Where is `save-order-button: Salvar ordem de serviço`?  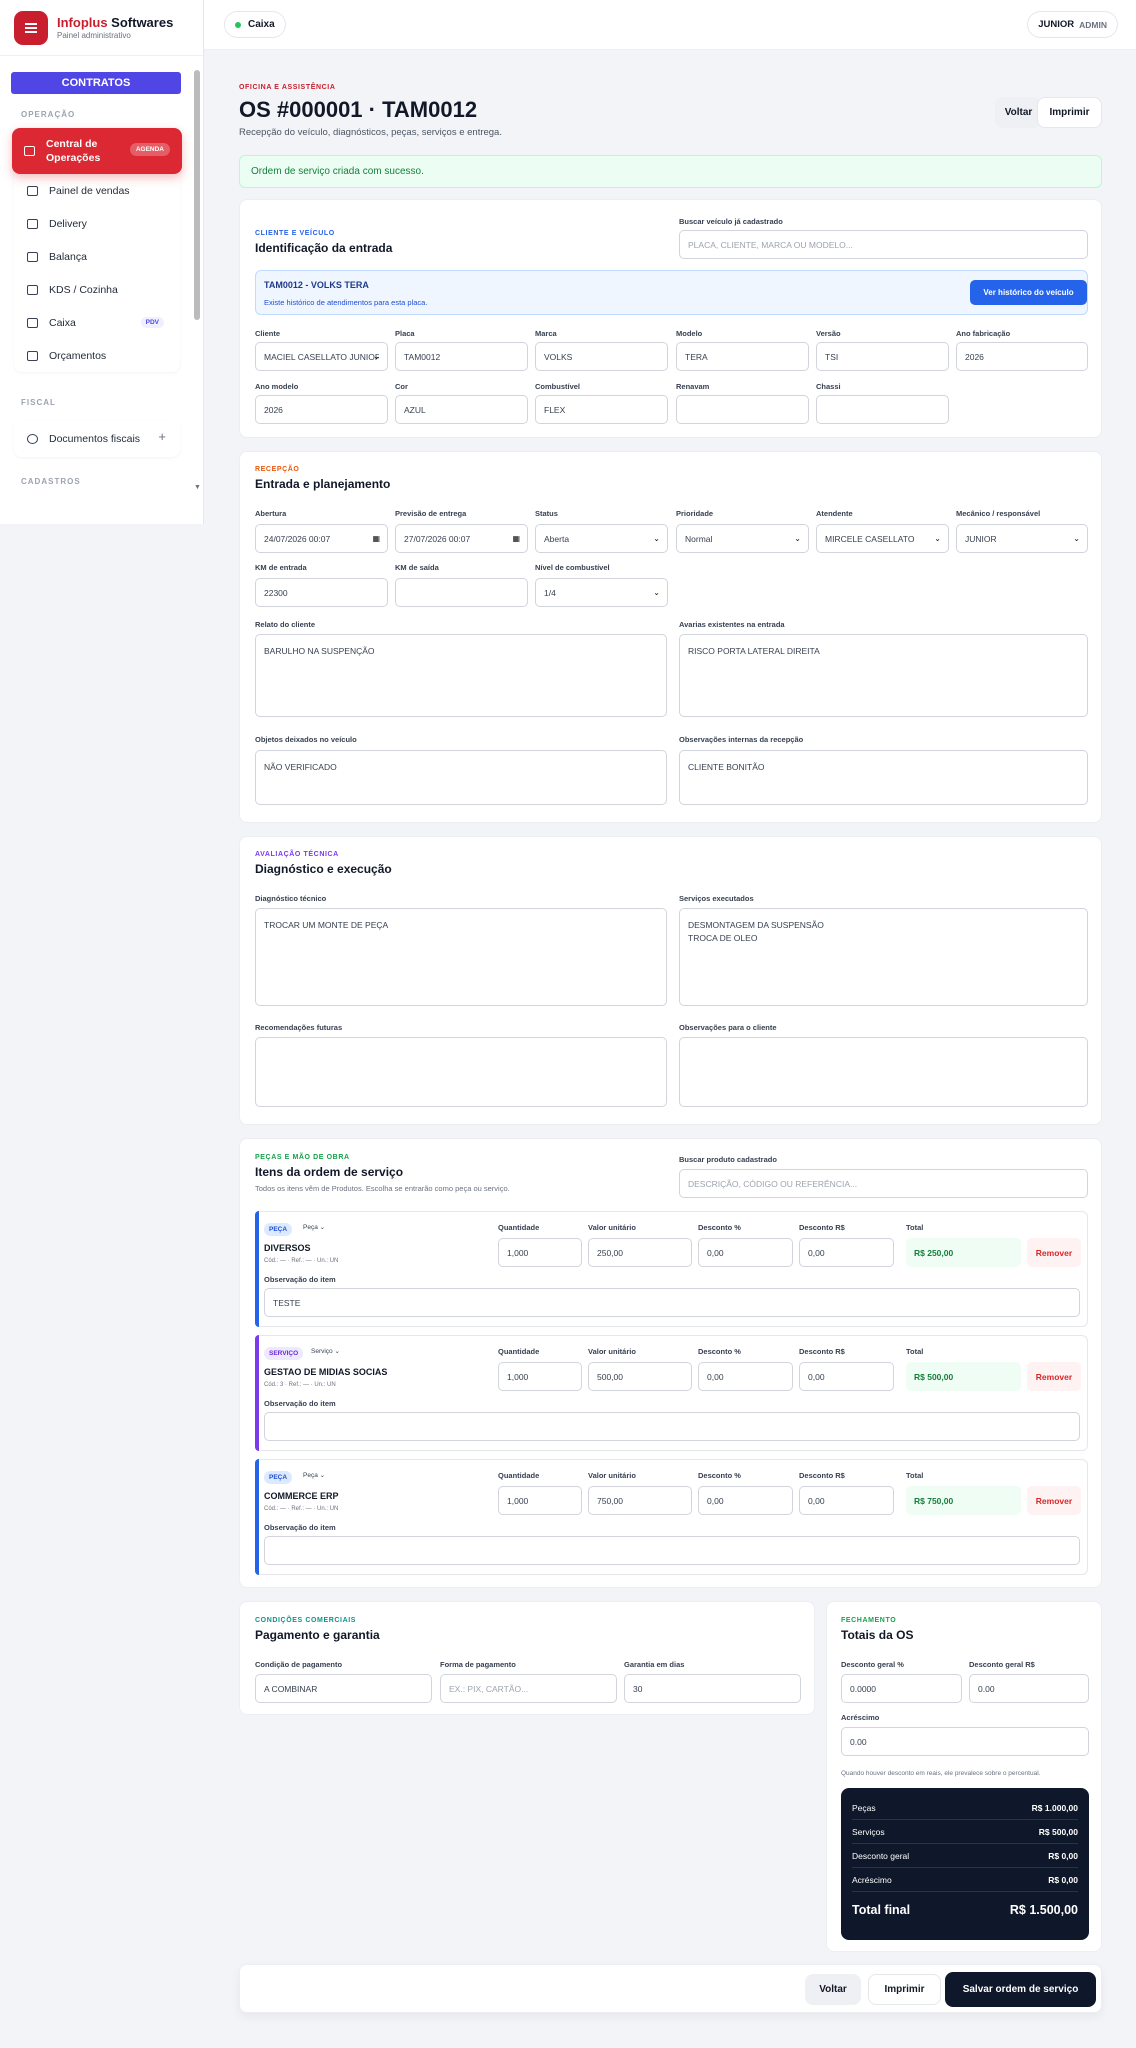 save-order-button: Salvar ordem de serviço is located at coordinates (1020, 1989).